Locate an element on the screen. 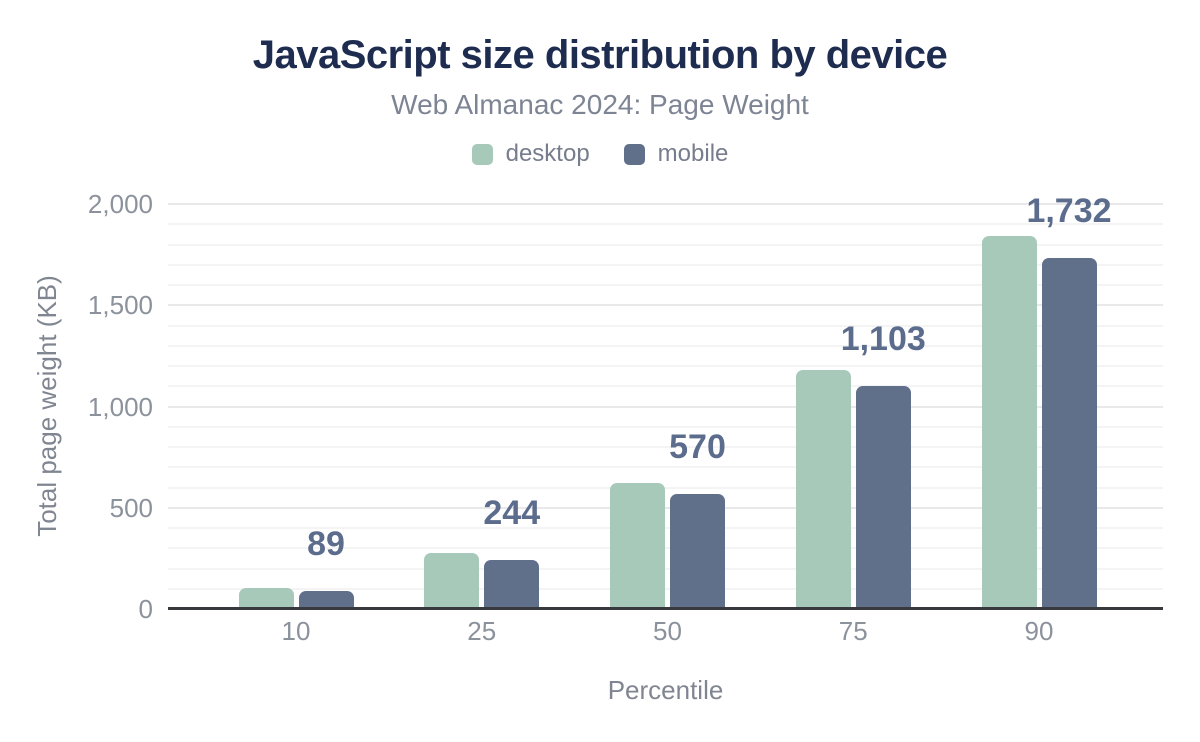 This screenshot has height=742, width=1200. bar-desktop-p75 is located at coordinates (823, 489).